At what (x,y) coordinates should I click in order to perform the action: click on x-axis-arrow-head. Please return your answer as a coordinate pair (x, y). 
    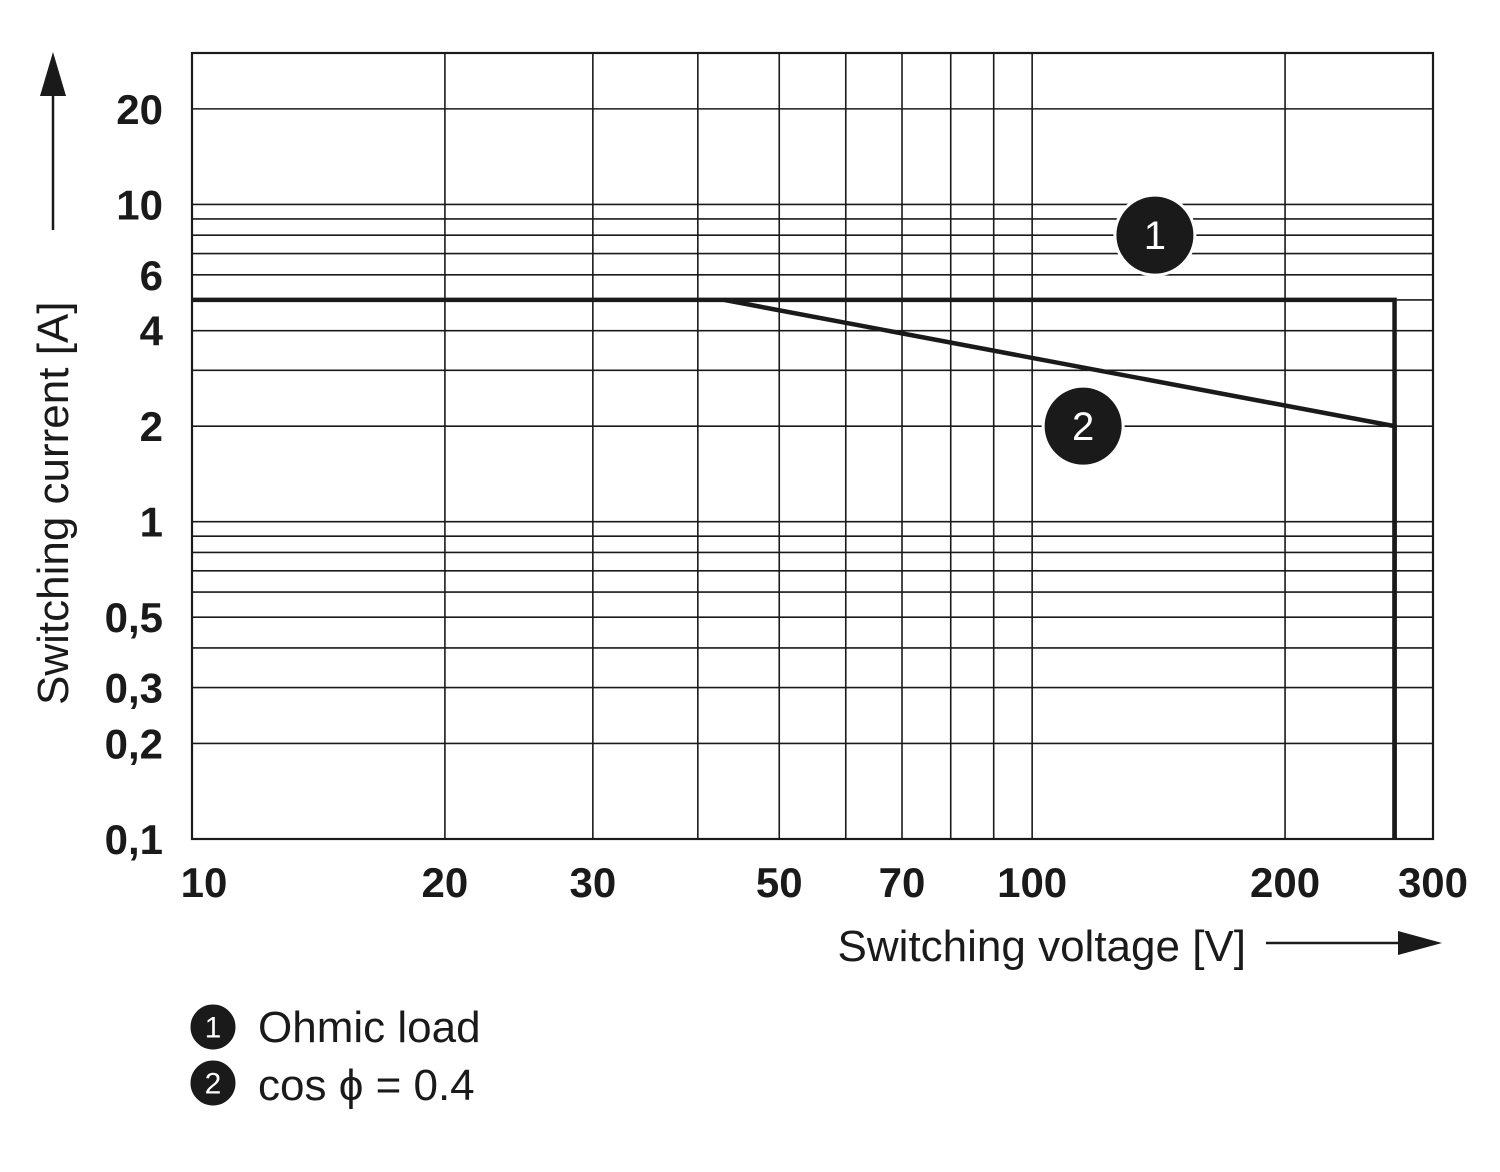
    Looking at the image, I should click on (1420, 943).